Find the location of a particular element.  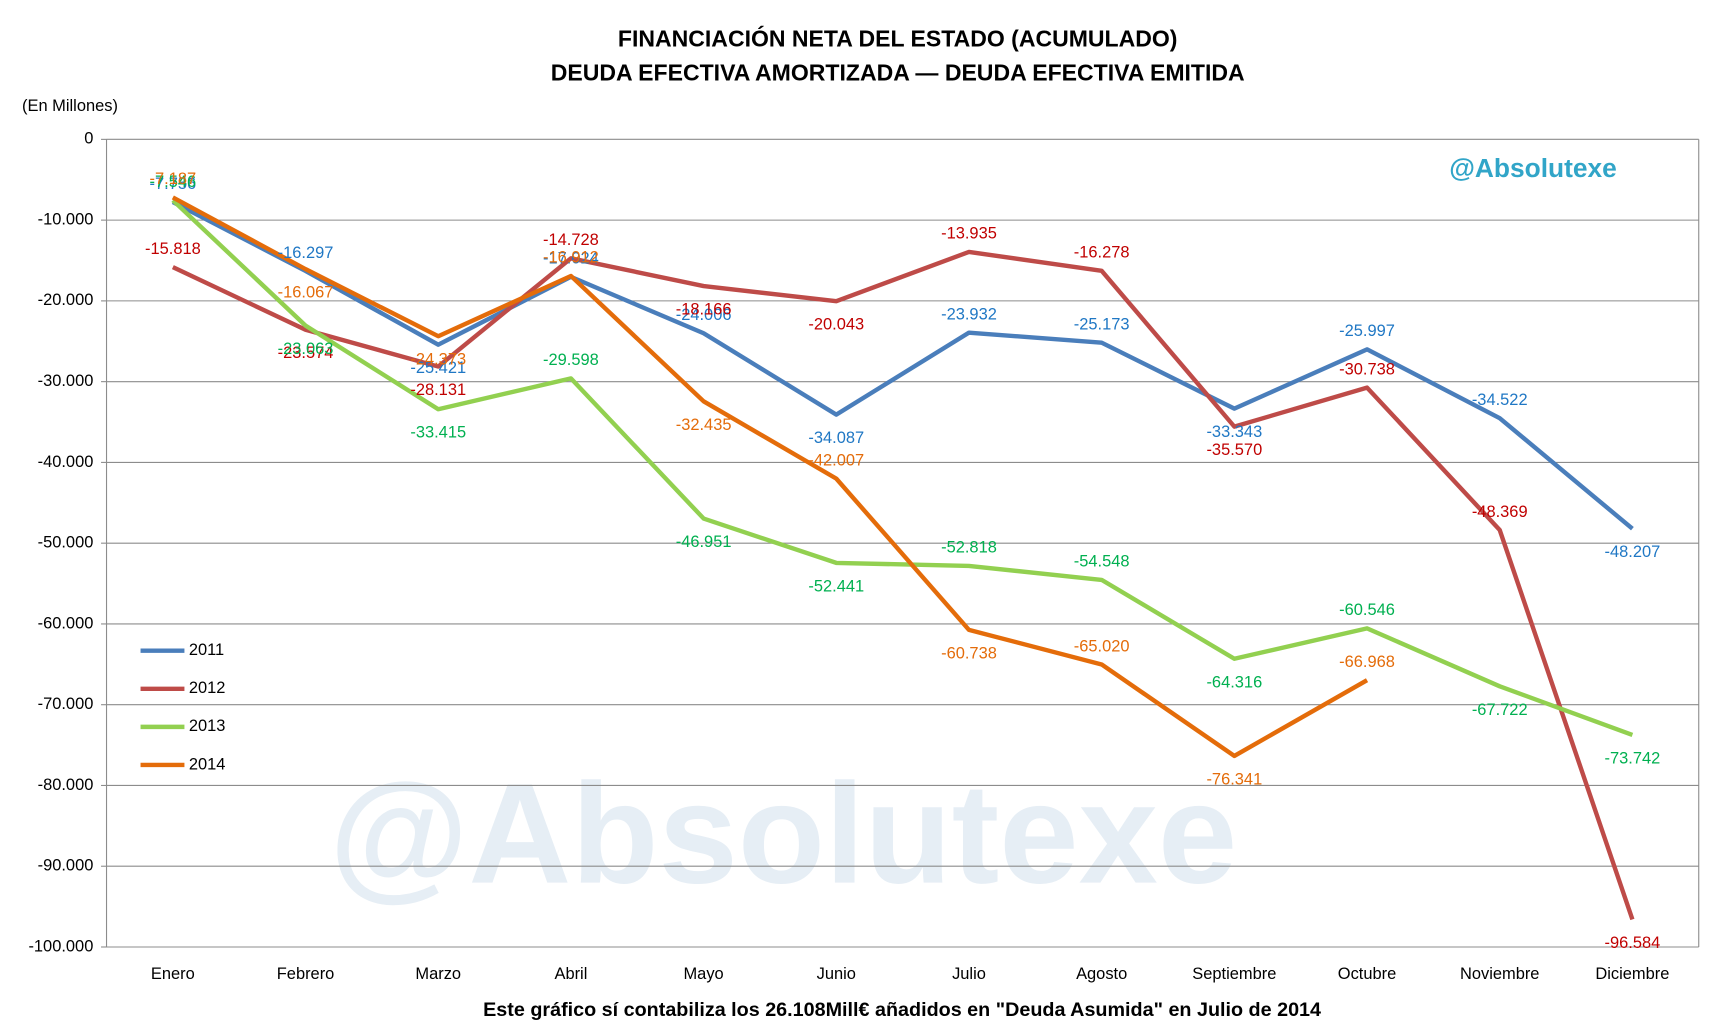

data-label: -73.742 is located at coordinates (1633, 758).